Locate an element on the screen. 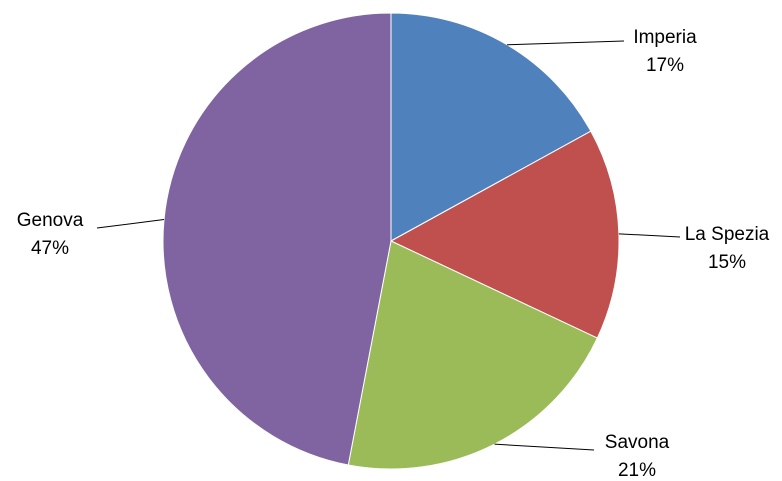  slice-name-label: Savona is located at coordinates (637, 442).